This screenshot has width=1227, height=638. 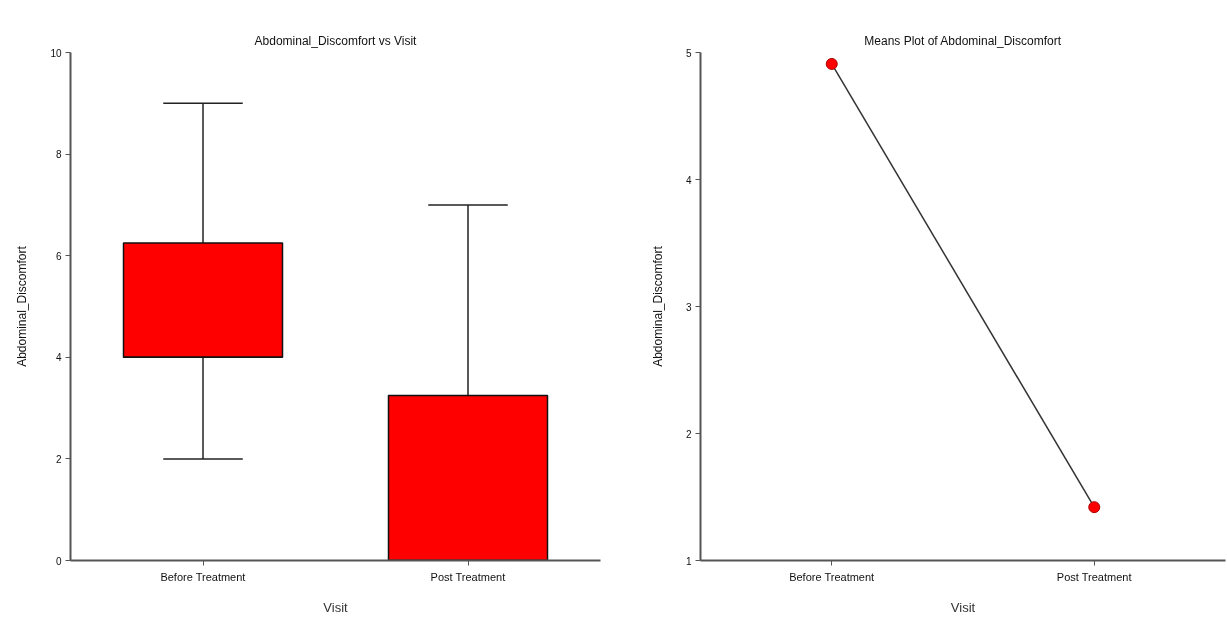 I want to click on chart-title: Means Plot of Abdominal_Discomfort, so click(x=963, y=40).